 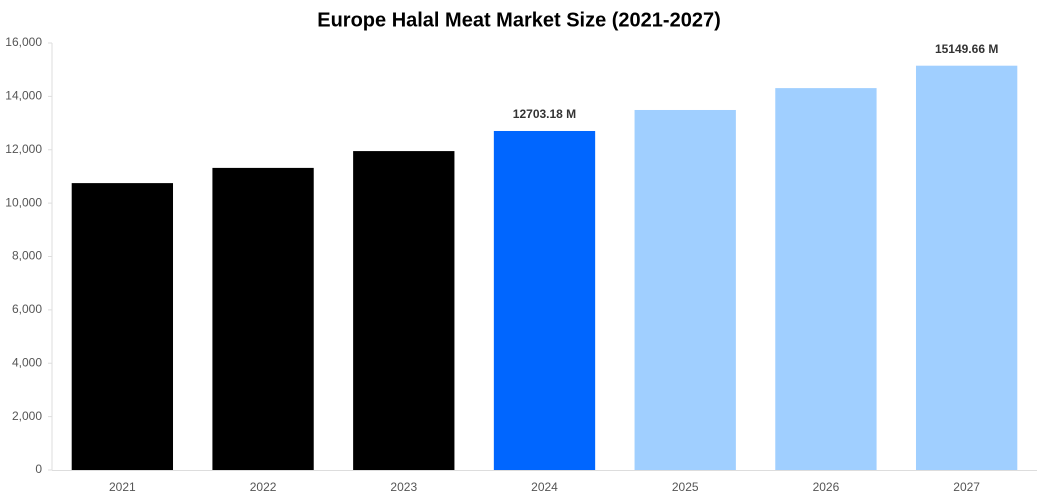 I want to click on y-tick-label: 12,000, so click(x=23, y=149).